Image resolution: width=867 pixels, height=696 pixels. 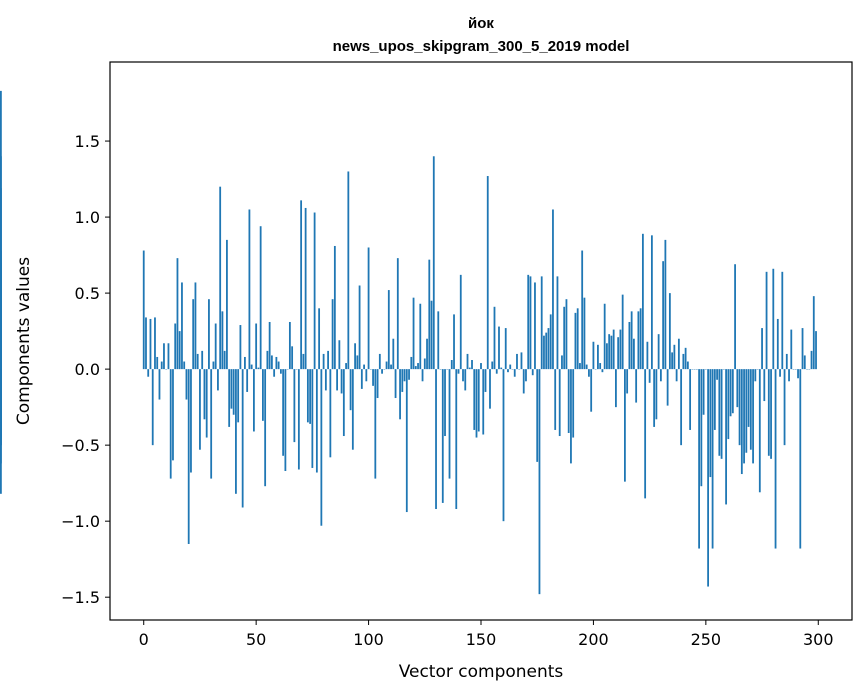 I want to click on y-tick-label: 0.0, so click(x=87, y=369).